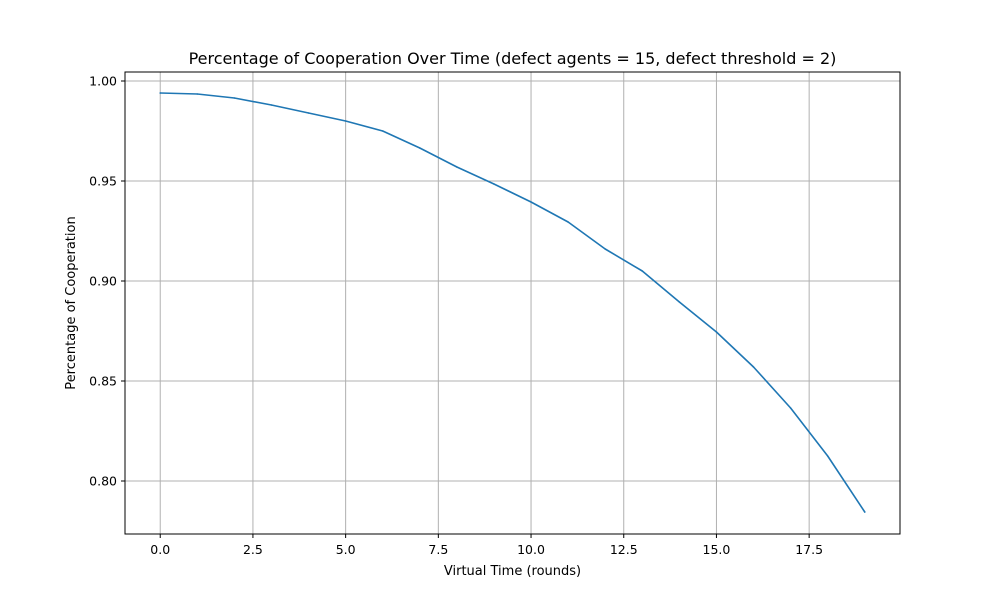 This screenshot has height=600, width=1000. Describe the element at coordinates (103, 181) in the screenshot. I see `y-tick-label: 0.95` at that location.